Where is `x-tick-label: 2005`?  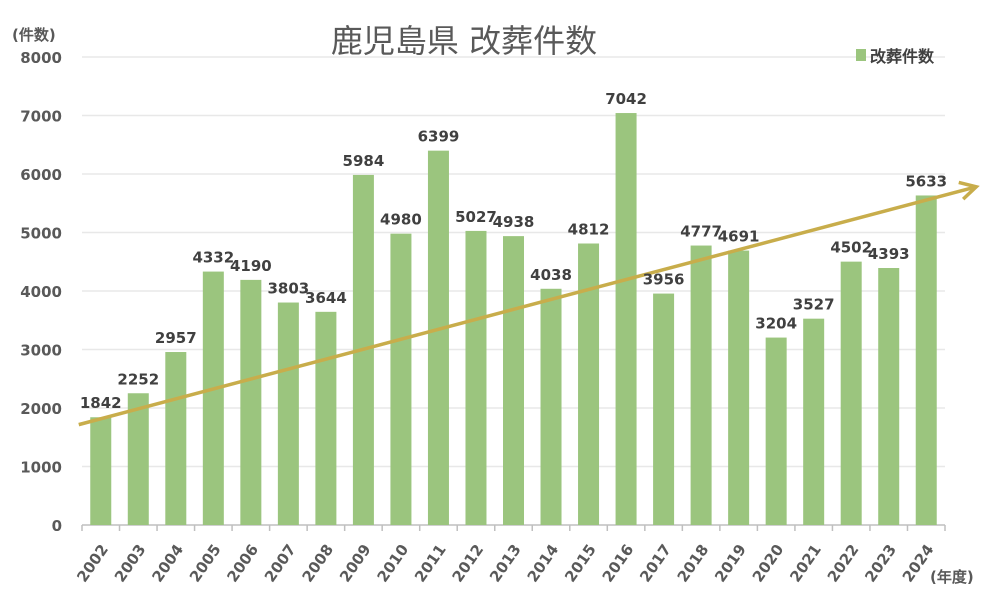 x-tick-label: 2005 is located at coordinates (205, 563).